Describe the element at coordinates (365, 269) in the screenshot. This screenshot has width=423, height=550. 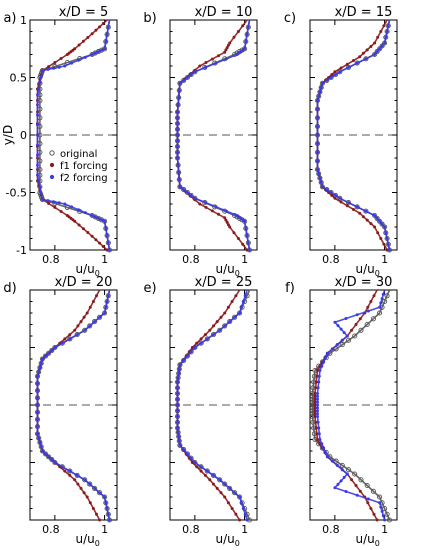
I see `x-axis-label-main: u/u` at that location.